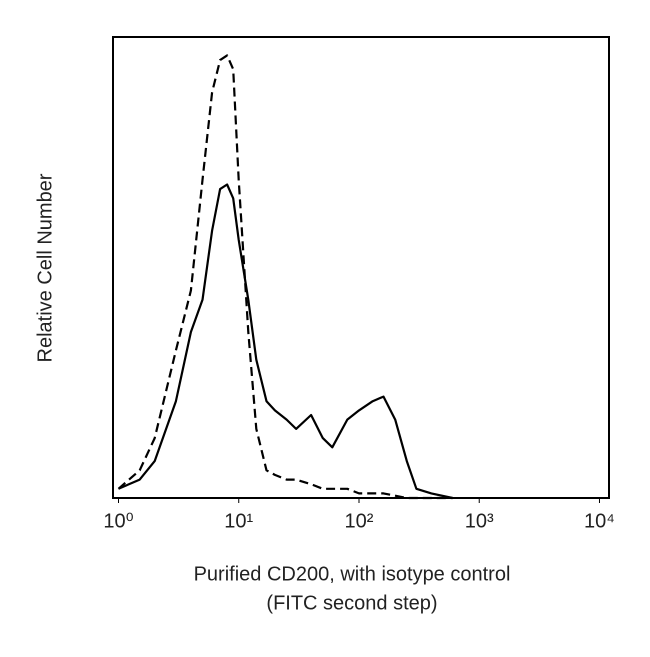 The width and height of the screenshot is (650, 657). I want to click on x-tick-label: 10⁴, so click(599, 521).